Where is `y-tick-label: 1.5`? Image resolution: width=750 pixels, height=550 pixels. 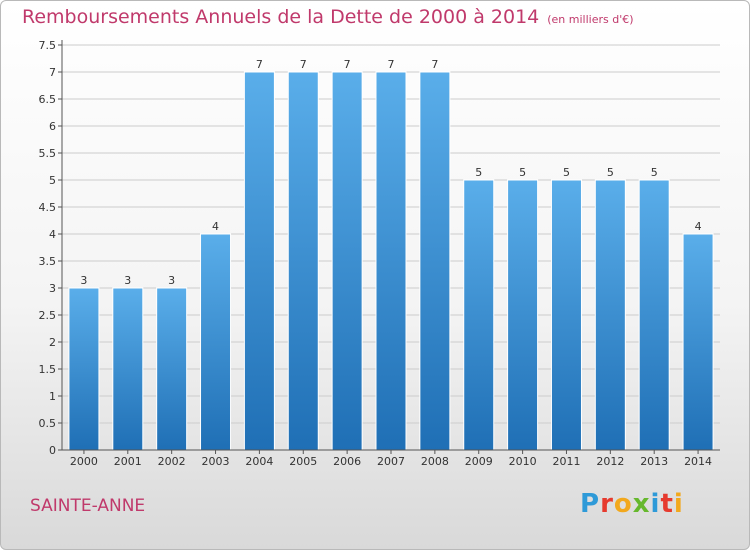 y-tick-label: 1.5 is located at coordinates (48, 369).